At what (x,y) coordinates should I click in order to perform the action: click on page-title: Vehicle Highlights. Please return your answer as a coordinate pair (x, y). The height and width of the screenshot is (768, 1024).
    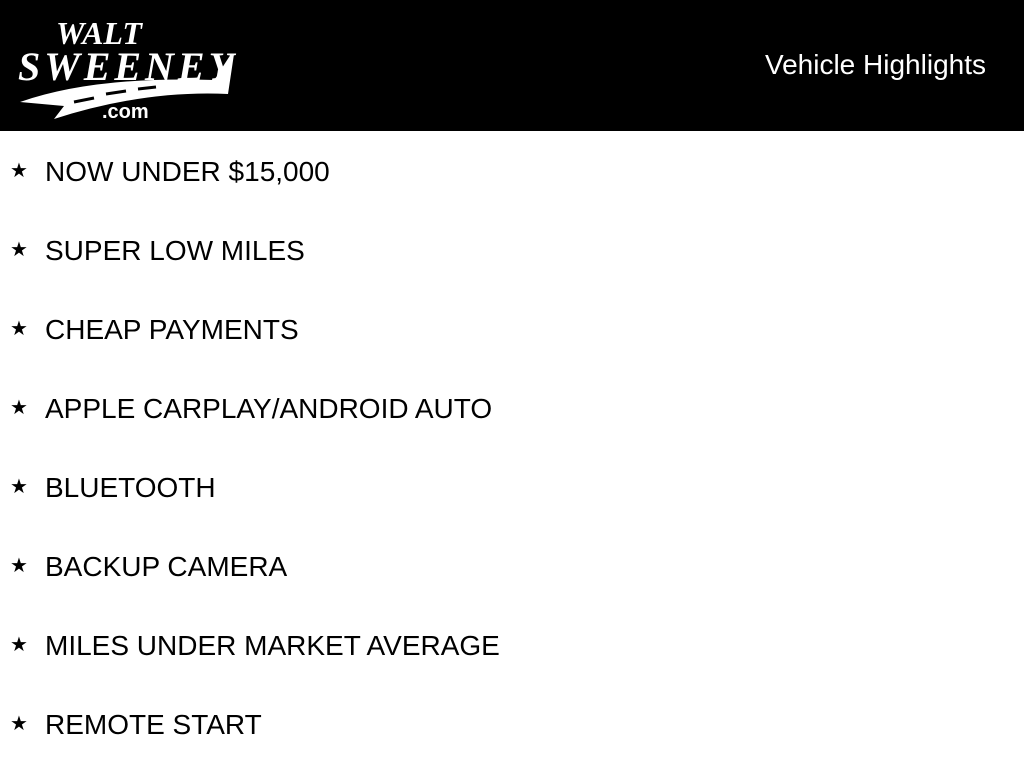
    Looking at the image, I should click on (875, 64).